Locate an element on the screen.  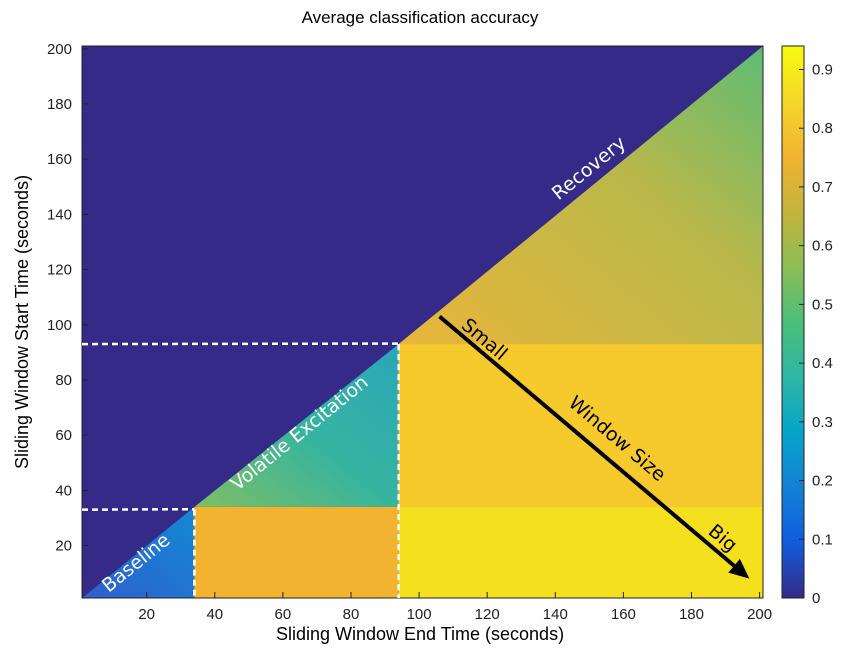
colorbar-tick-label: 0.9 is located at coordinates (822, 69).